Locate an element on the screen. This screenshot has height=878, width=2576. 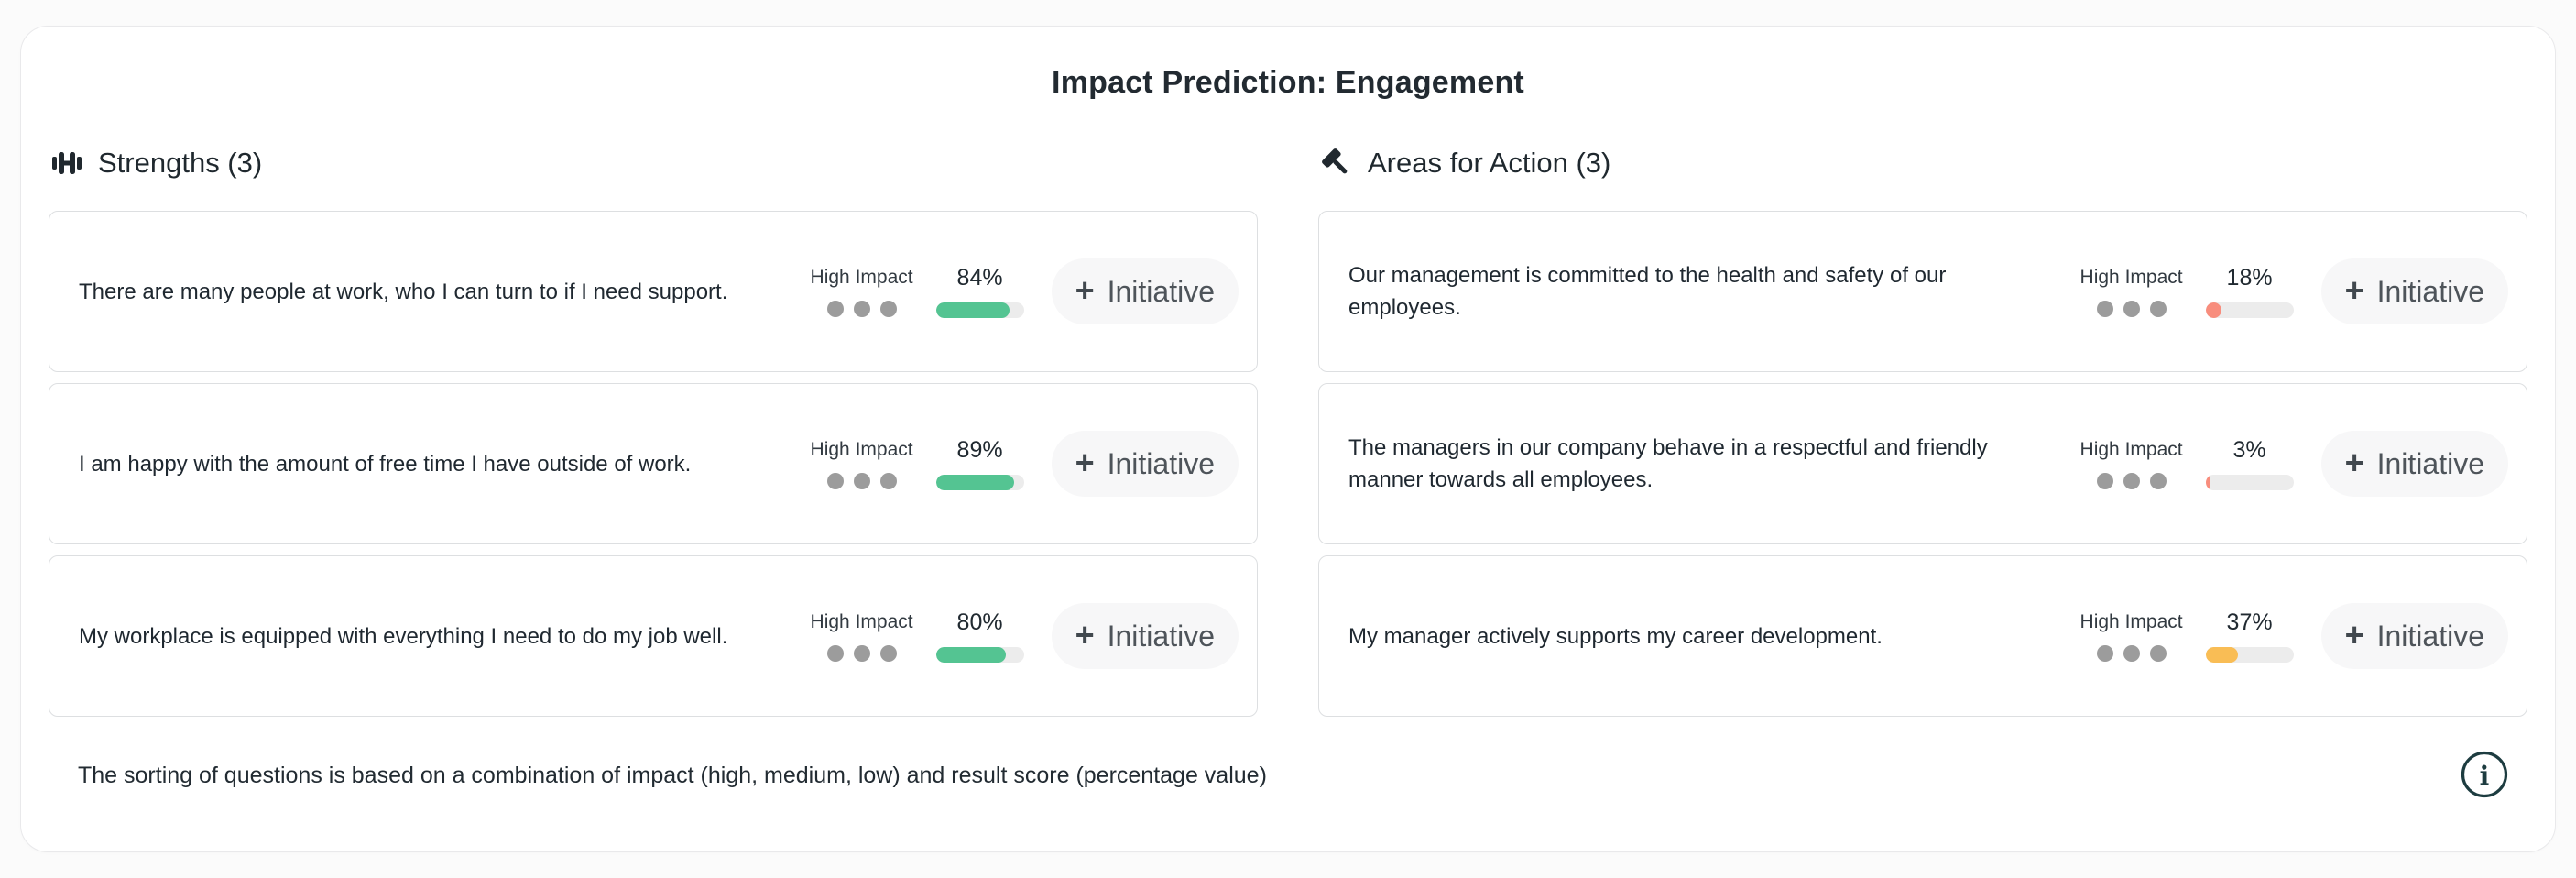
card-stats: High Impact 84% + is located at coordinates (1021, 291).